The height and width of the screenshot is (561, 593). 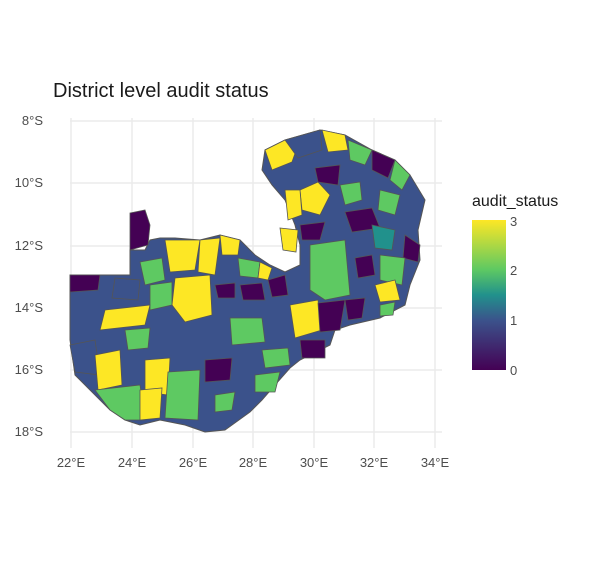 I want to click on legend-colorbar, so click(x=489, y=295).